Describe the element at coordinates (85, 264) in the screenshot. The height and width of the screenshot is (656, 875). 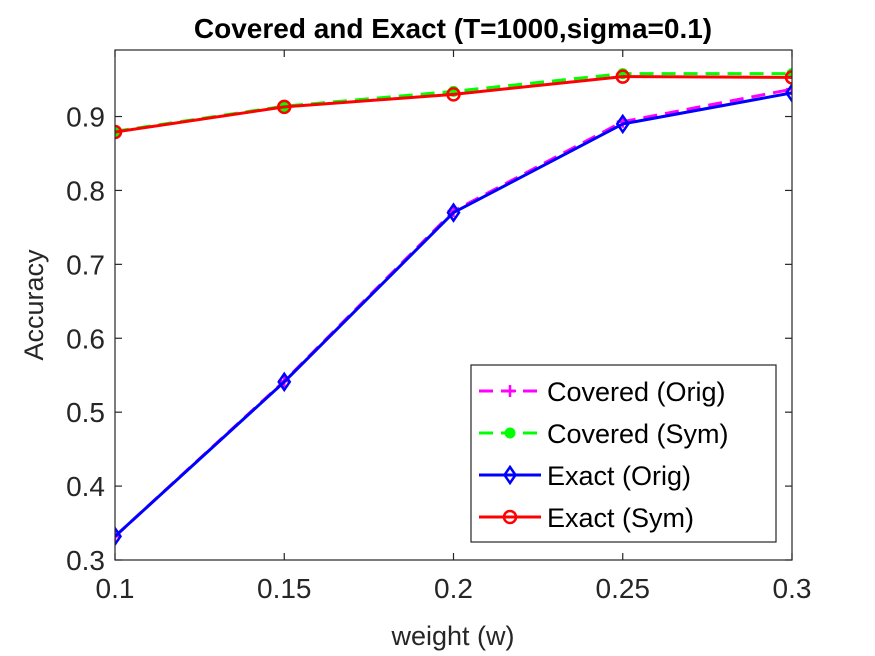
I see `y-tick-label: 0.7` at that location.